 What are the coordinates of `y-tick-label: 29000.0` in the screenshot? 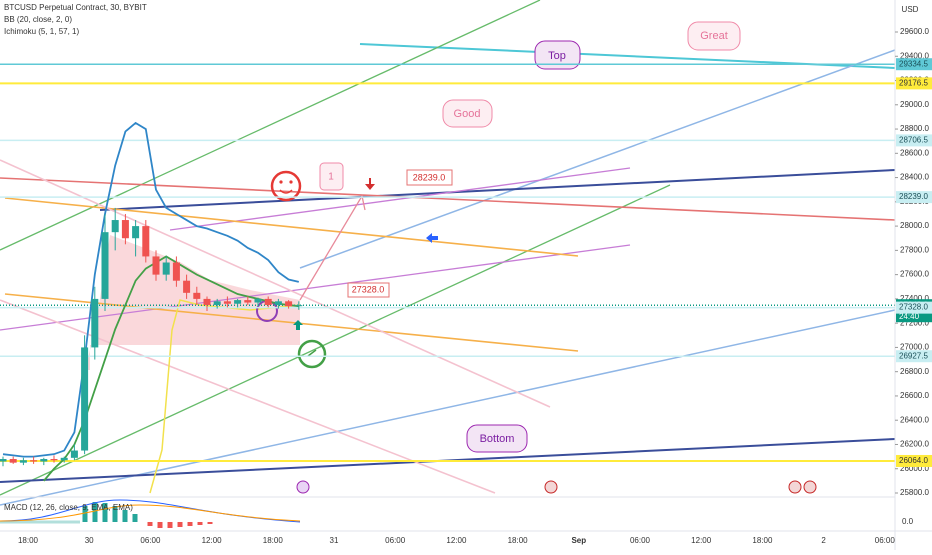 It's located at (914, 104).